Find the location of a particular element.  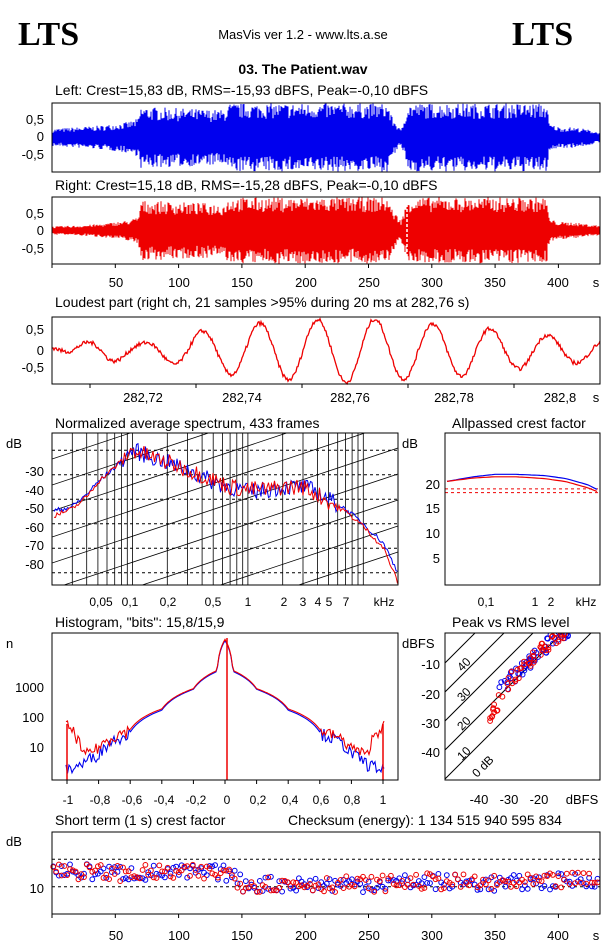

x-unit-label: s is located at coordinates (596, 397).